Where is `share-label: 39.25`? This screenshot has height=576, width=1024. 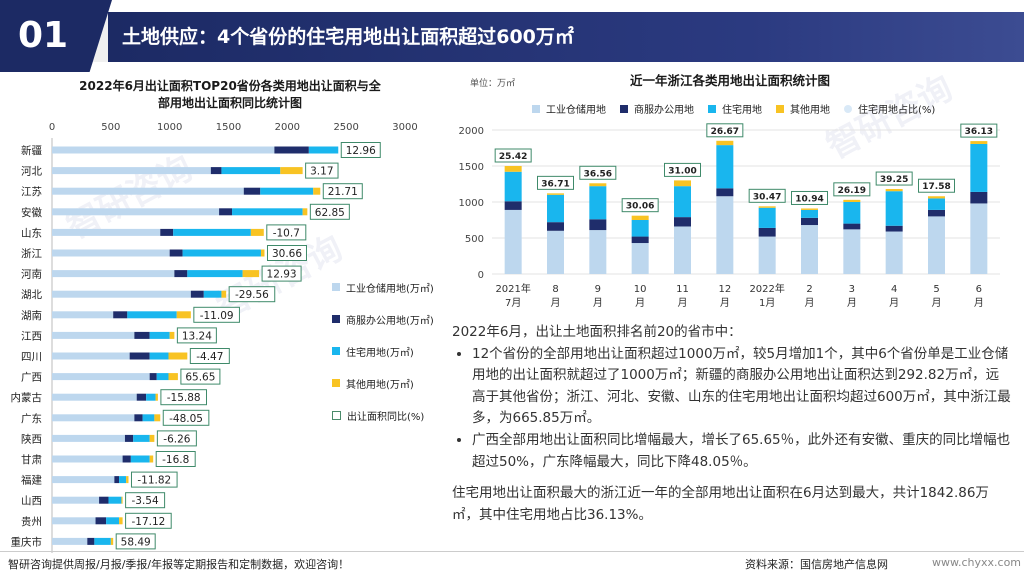
share-label: 39.25 is located at coordinates (894, 180).